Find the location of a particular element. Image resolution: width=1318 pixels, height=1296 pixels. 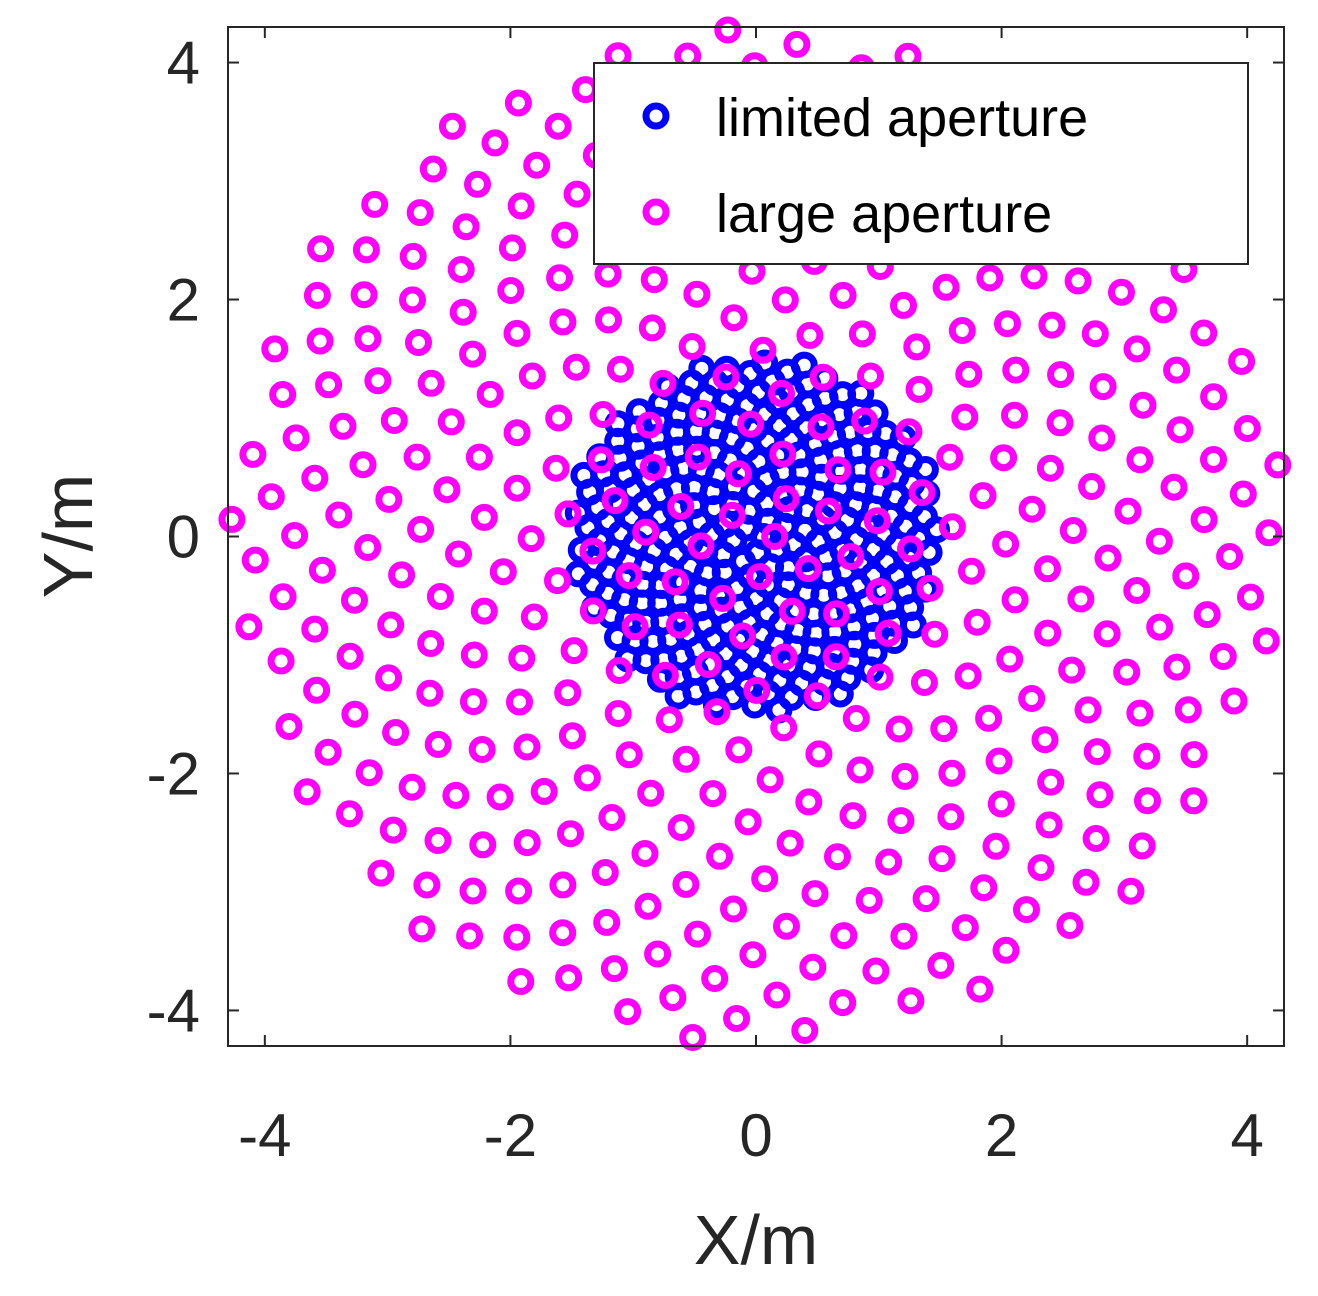

x-tick-label: 4 is located at coordinates (1247, 1135).